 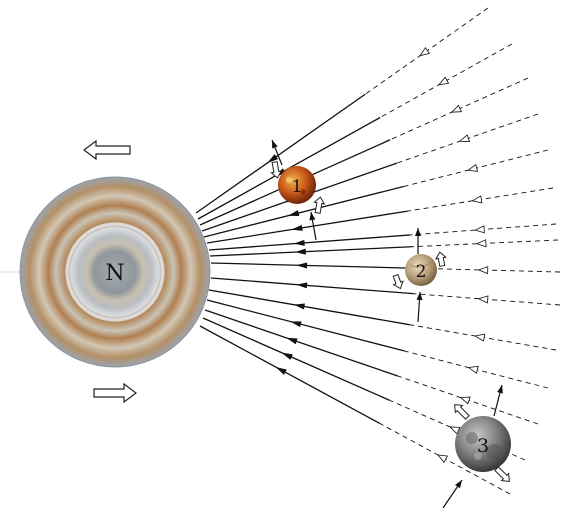 What do you see at coordinates (502, 474) in the screenshot?
I see `moon-3-rotation-arrow-right` at bounding box center [502, 474].